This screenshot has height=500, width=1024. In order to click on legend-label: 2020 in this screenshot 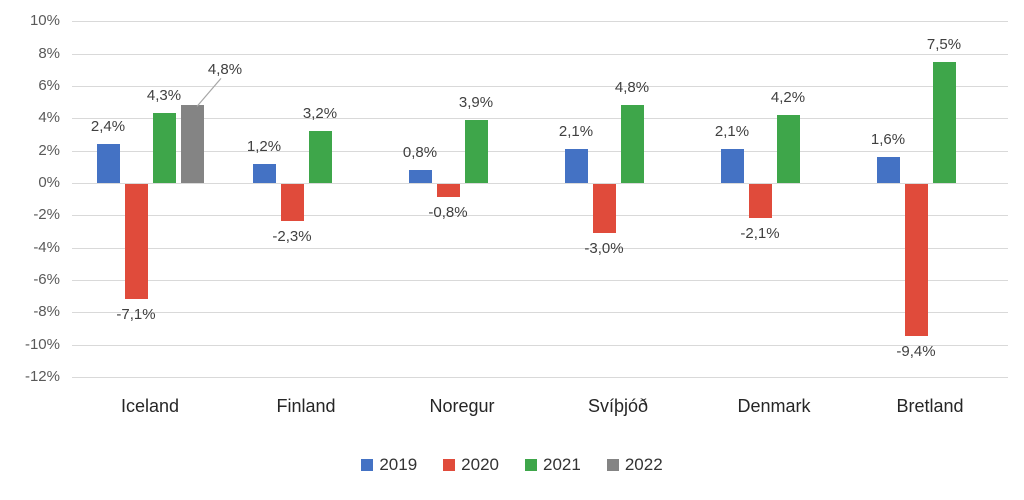, I will do `click(480, 464)`.